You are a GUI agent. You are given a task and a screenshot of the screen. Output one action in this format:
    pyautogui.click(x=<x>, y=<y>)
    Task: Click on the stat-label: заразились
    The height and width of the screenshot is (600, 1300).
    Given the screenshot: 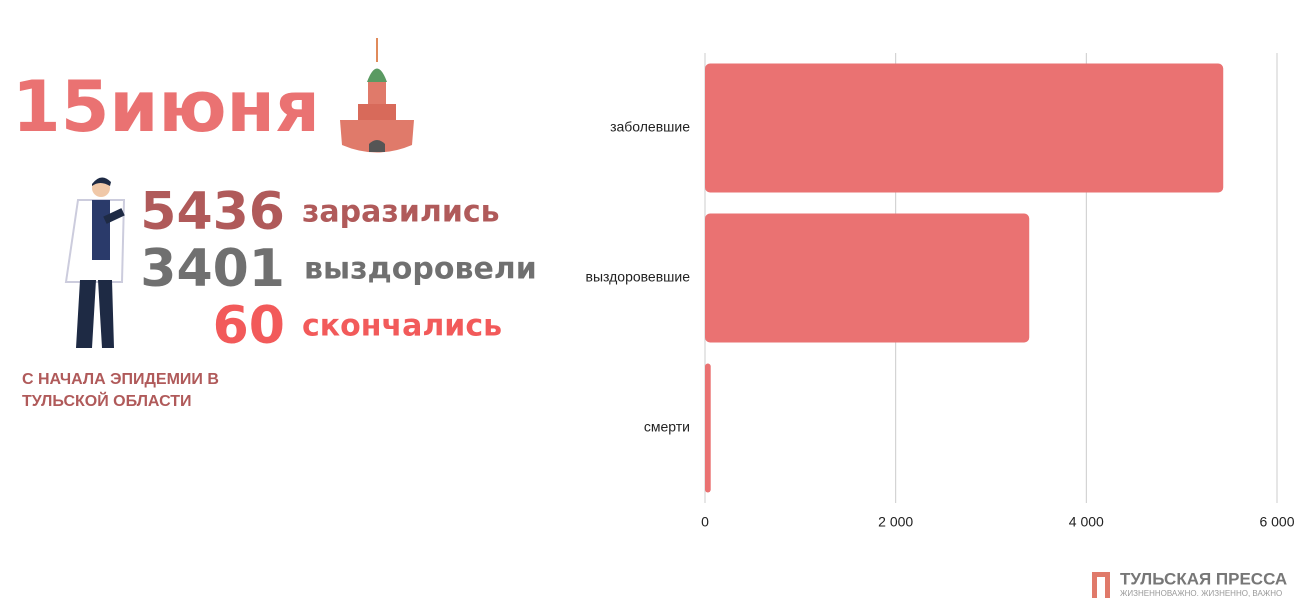 What is the action you would take?
    pyautogui.click(x=401, y=212)
    